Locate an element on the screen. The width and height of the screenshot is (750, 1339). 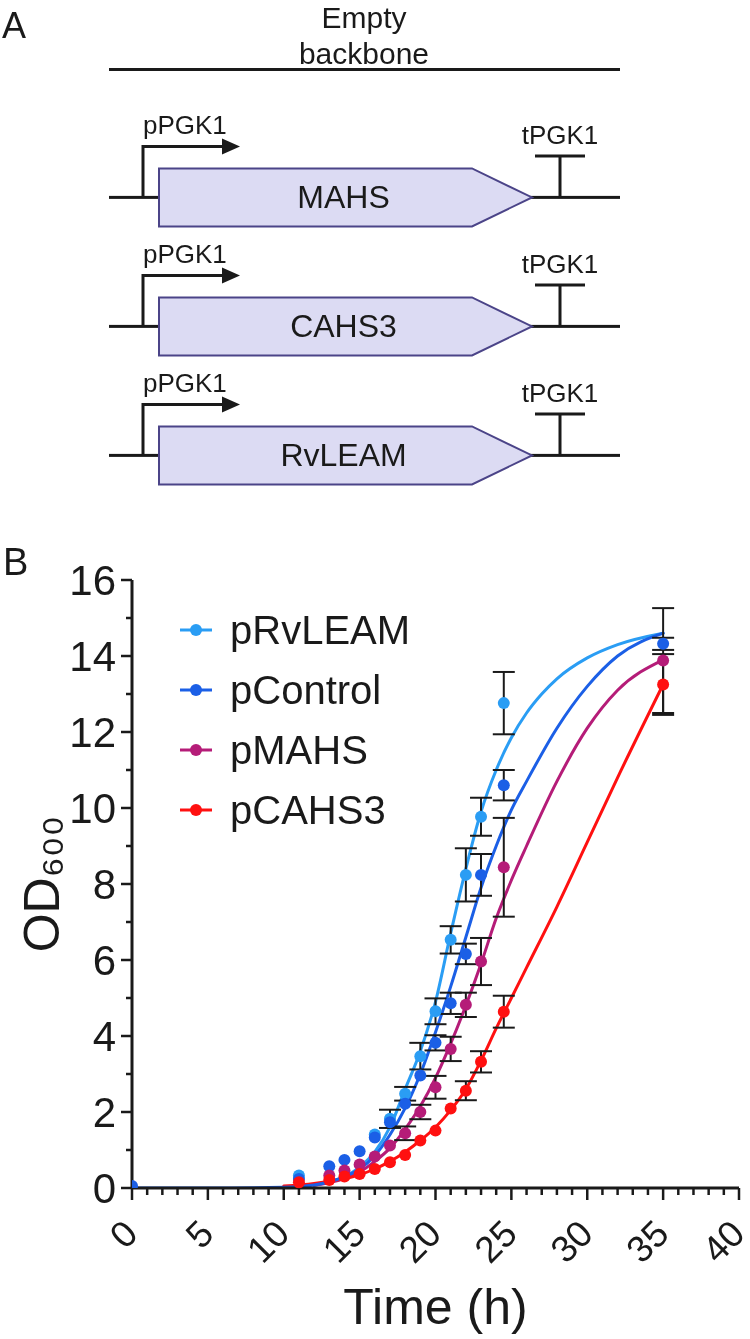
y-tick-label: 4 is located at coordinates (104, 1036).